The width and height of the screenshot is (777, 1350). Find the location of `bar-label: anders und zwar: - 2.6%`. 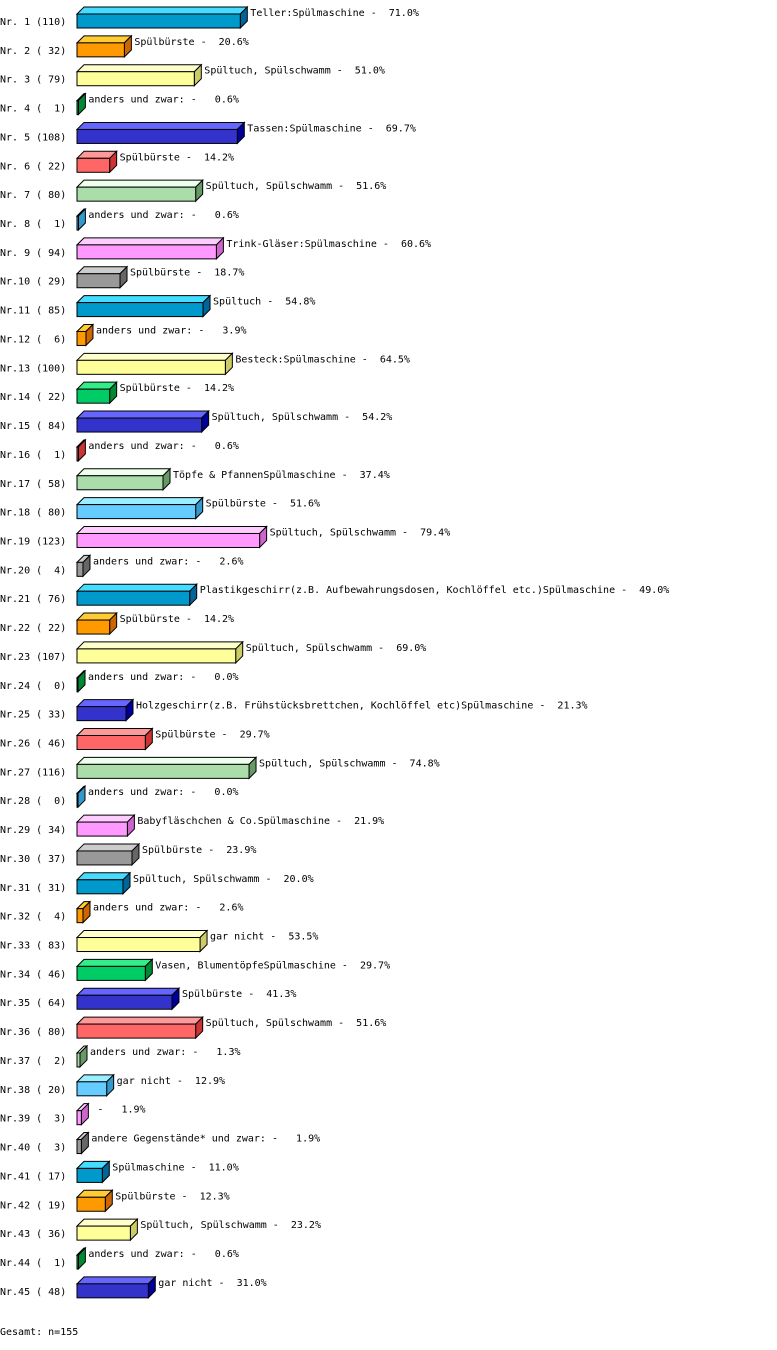

bar-label: anders und zwar: - 2.6% is located at coordinates (168, 561).